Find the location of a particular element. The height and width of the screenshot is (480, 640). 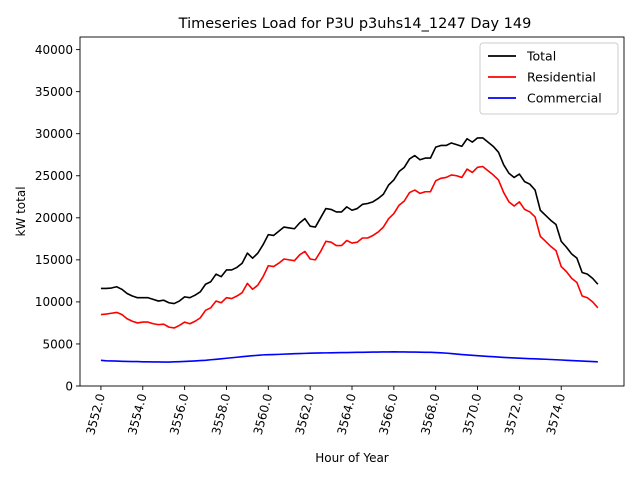

series-line-commercial is located at coordinates (349, 357).